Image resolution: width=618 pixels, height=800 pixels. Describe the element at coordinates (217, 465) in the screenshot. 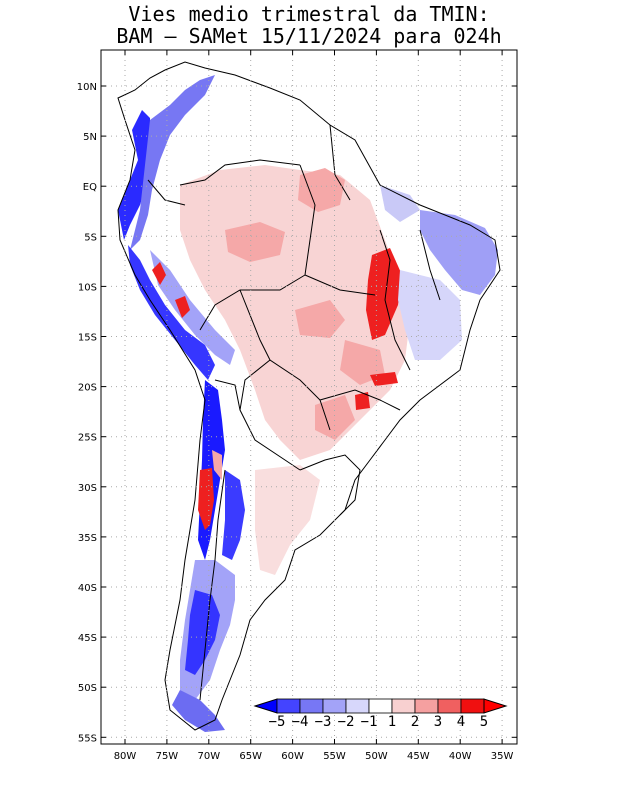

I see `pos-bias-chile-light` at that location.